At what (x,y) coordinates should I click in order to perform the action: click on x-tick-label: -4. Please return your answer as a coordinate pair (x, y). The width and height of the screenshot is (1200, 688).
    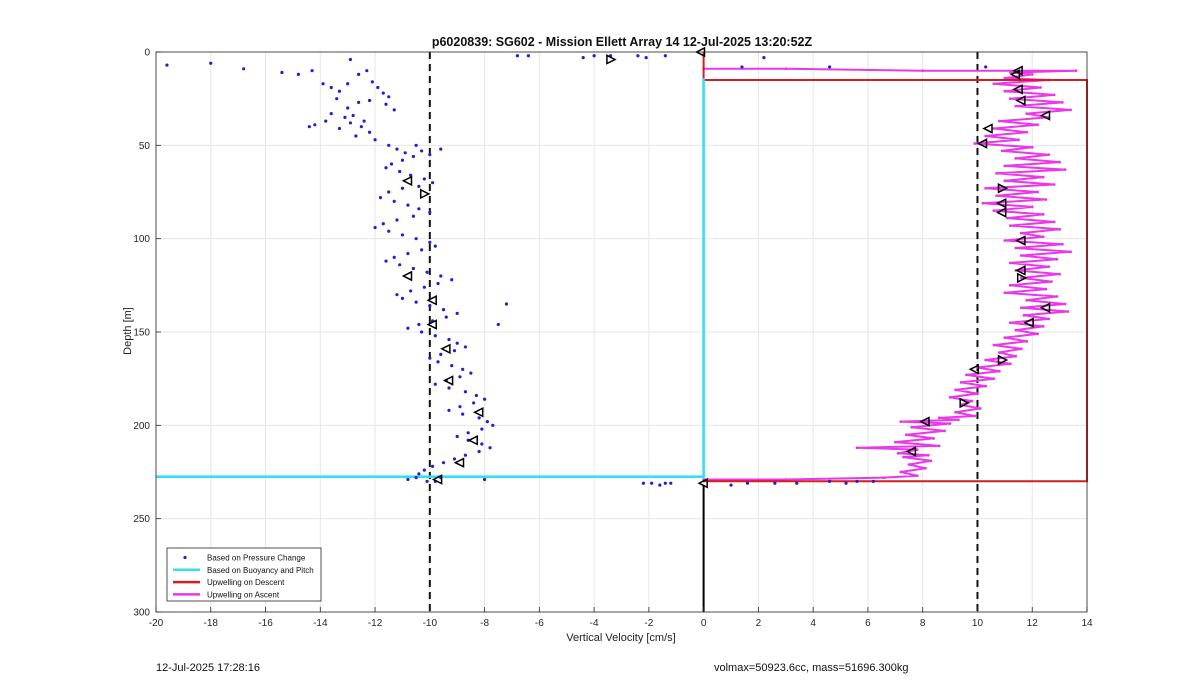
    Looking at the image, I should click on (594, 623).